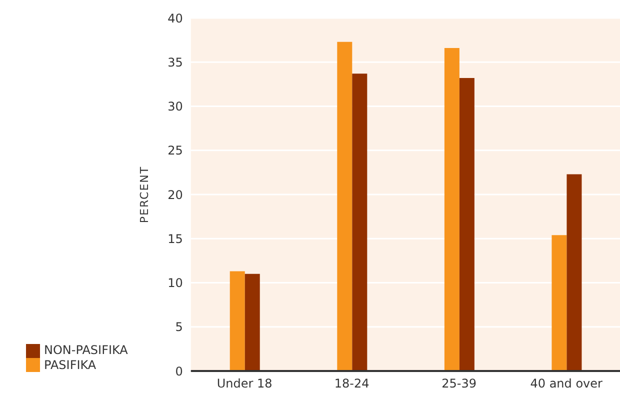 Image resolution: width=620 pixels, height=403 pixels. I want to click on x-tick-label: 25-39, so click(459, 383).